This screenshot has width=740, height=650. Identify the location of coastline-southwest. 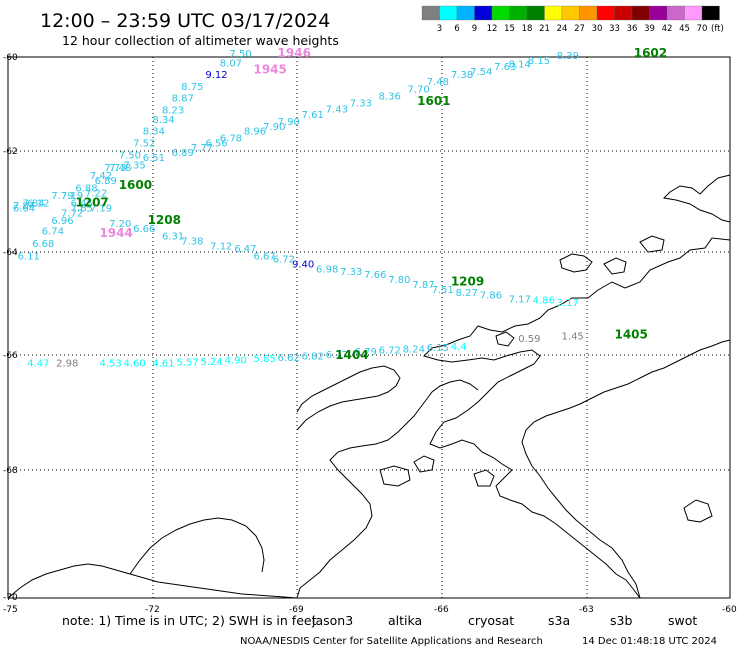
(152, 581).